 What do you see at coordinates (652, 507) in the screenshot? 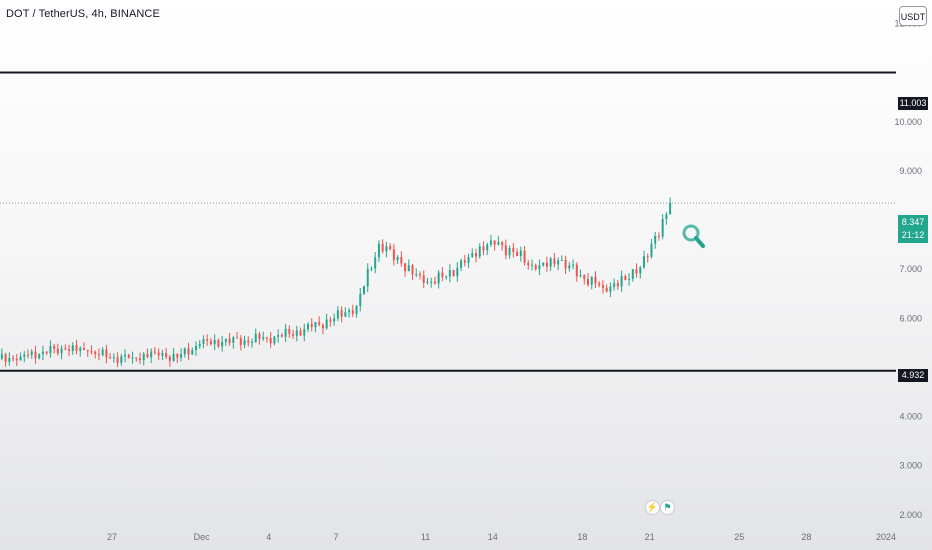
I see `lightning-icon: ⚡` at bounding box center [652, 507].